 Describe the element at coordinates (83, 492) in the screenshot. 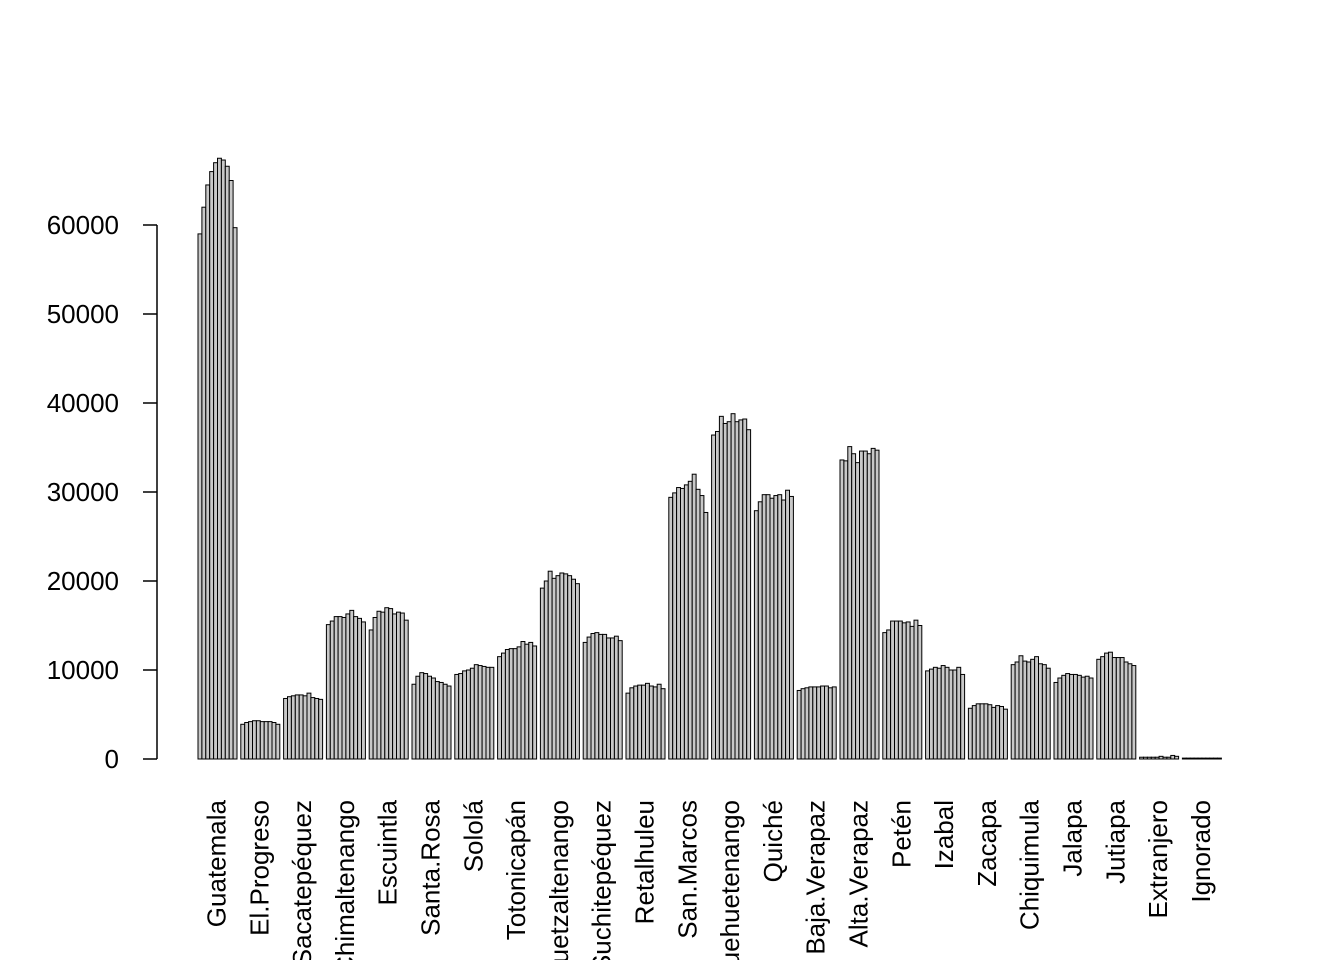

I see `y-tick-label: 30000` at that location.